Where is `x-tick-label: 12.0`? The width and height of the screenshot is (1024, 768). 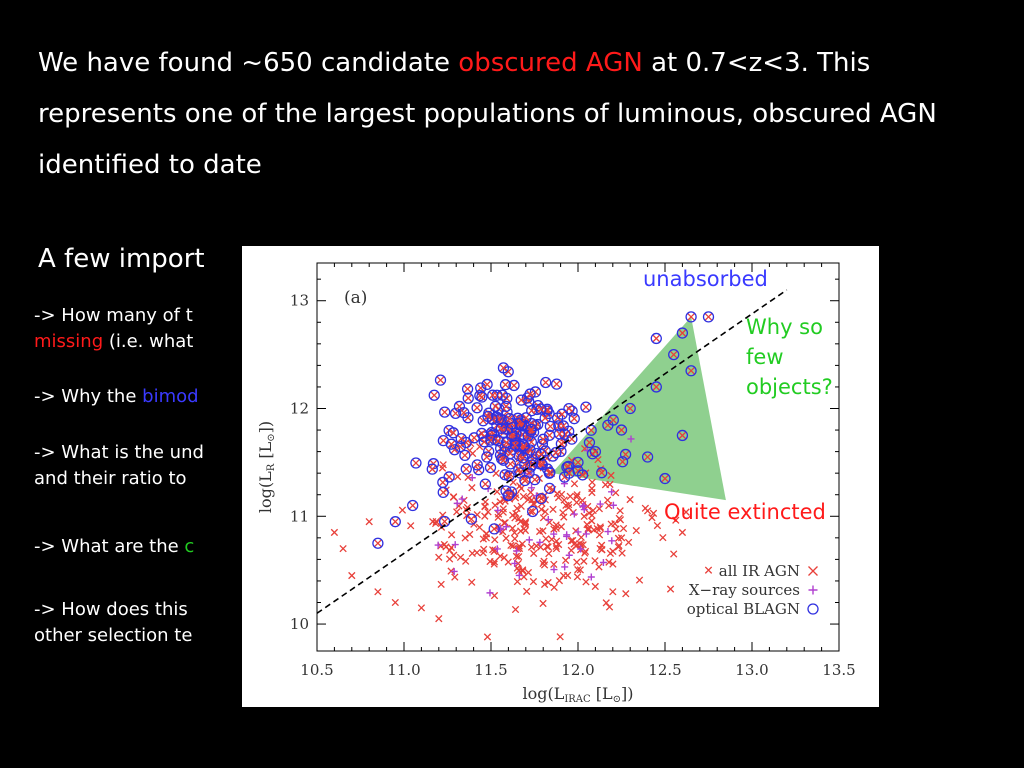
x-tick-label: 12.0 is located at coordinates (577, 670).